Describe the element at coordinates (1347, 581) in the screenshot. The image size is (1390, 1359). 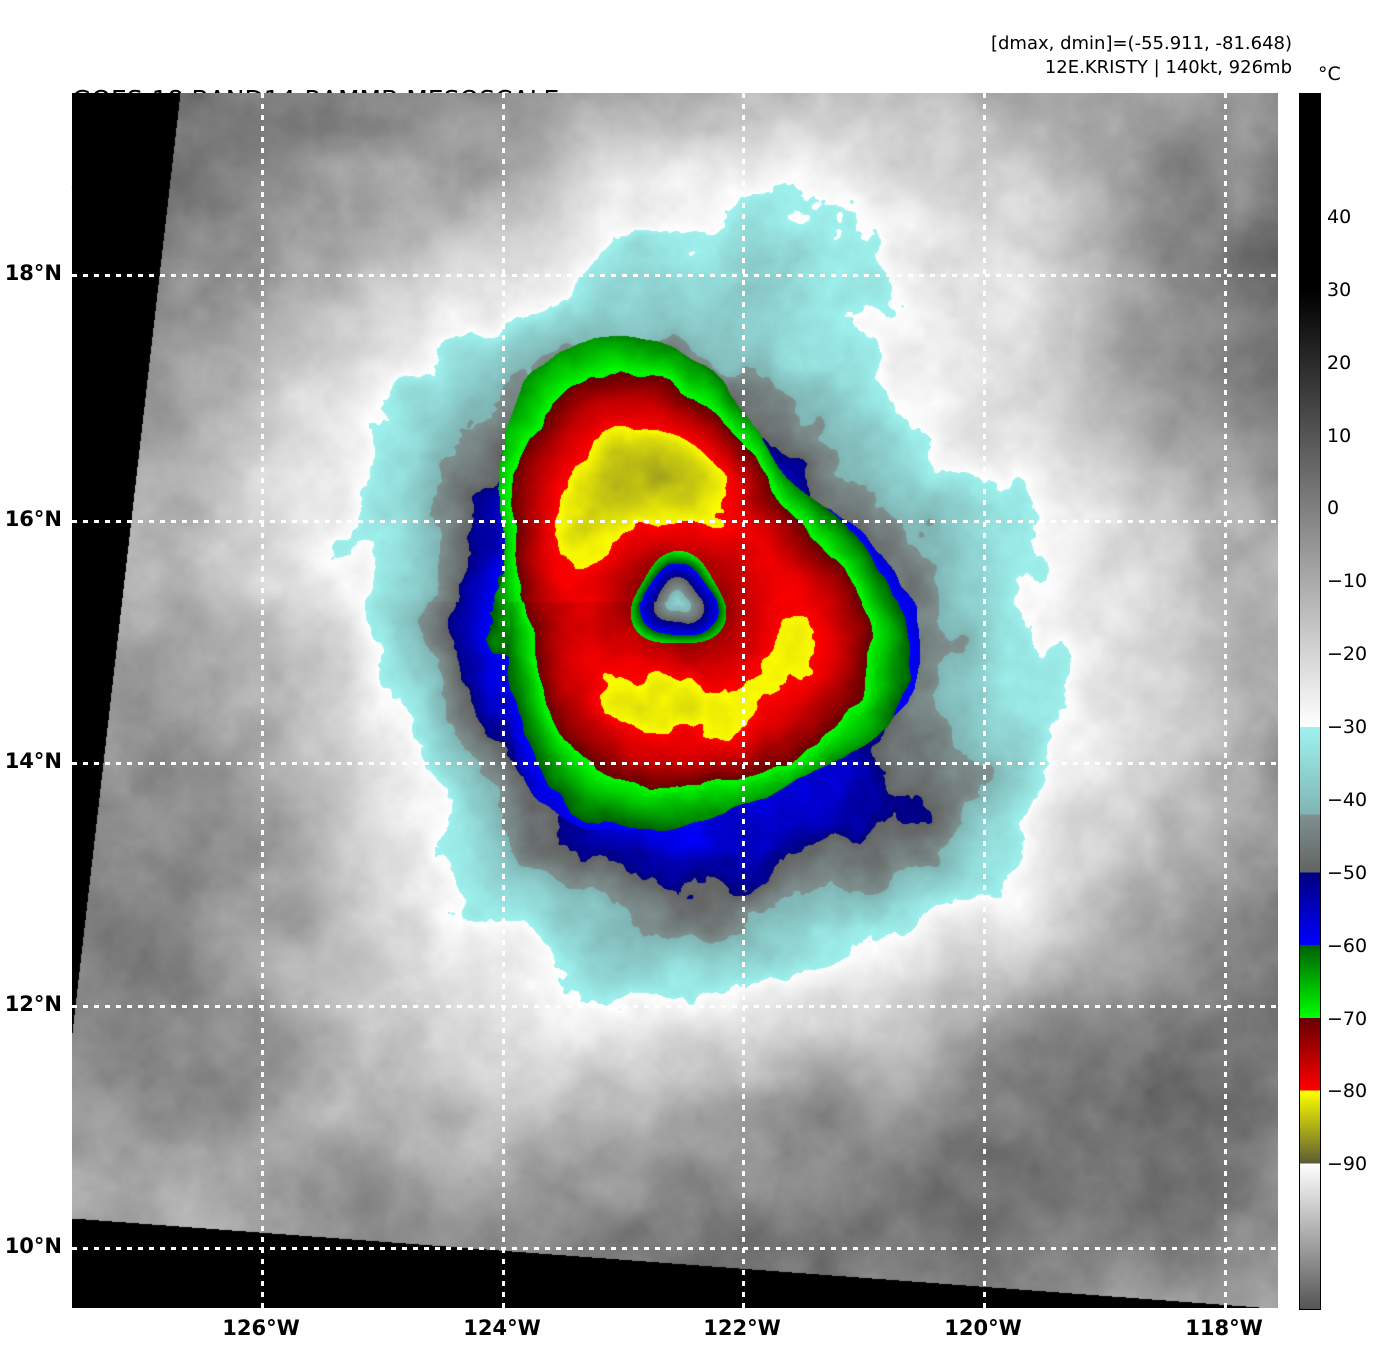
I see `colorbar-tick: −10` at that location.